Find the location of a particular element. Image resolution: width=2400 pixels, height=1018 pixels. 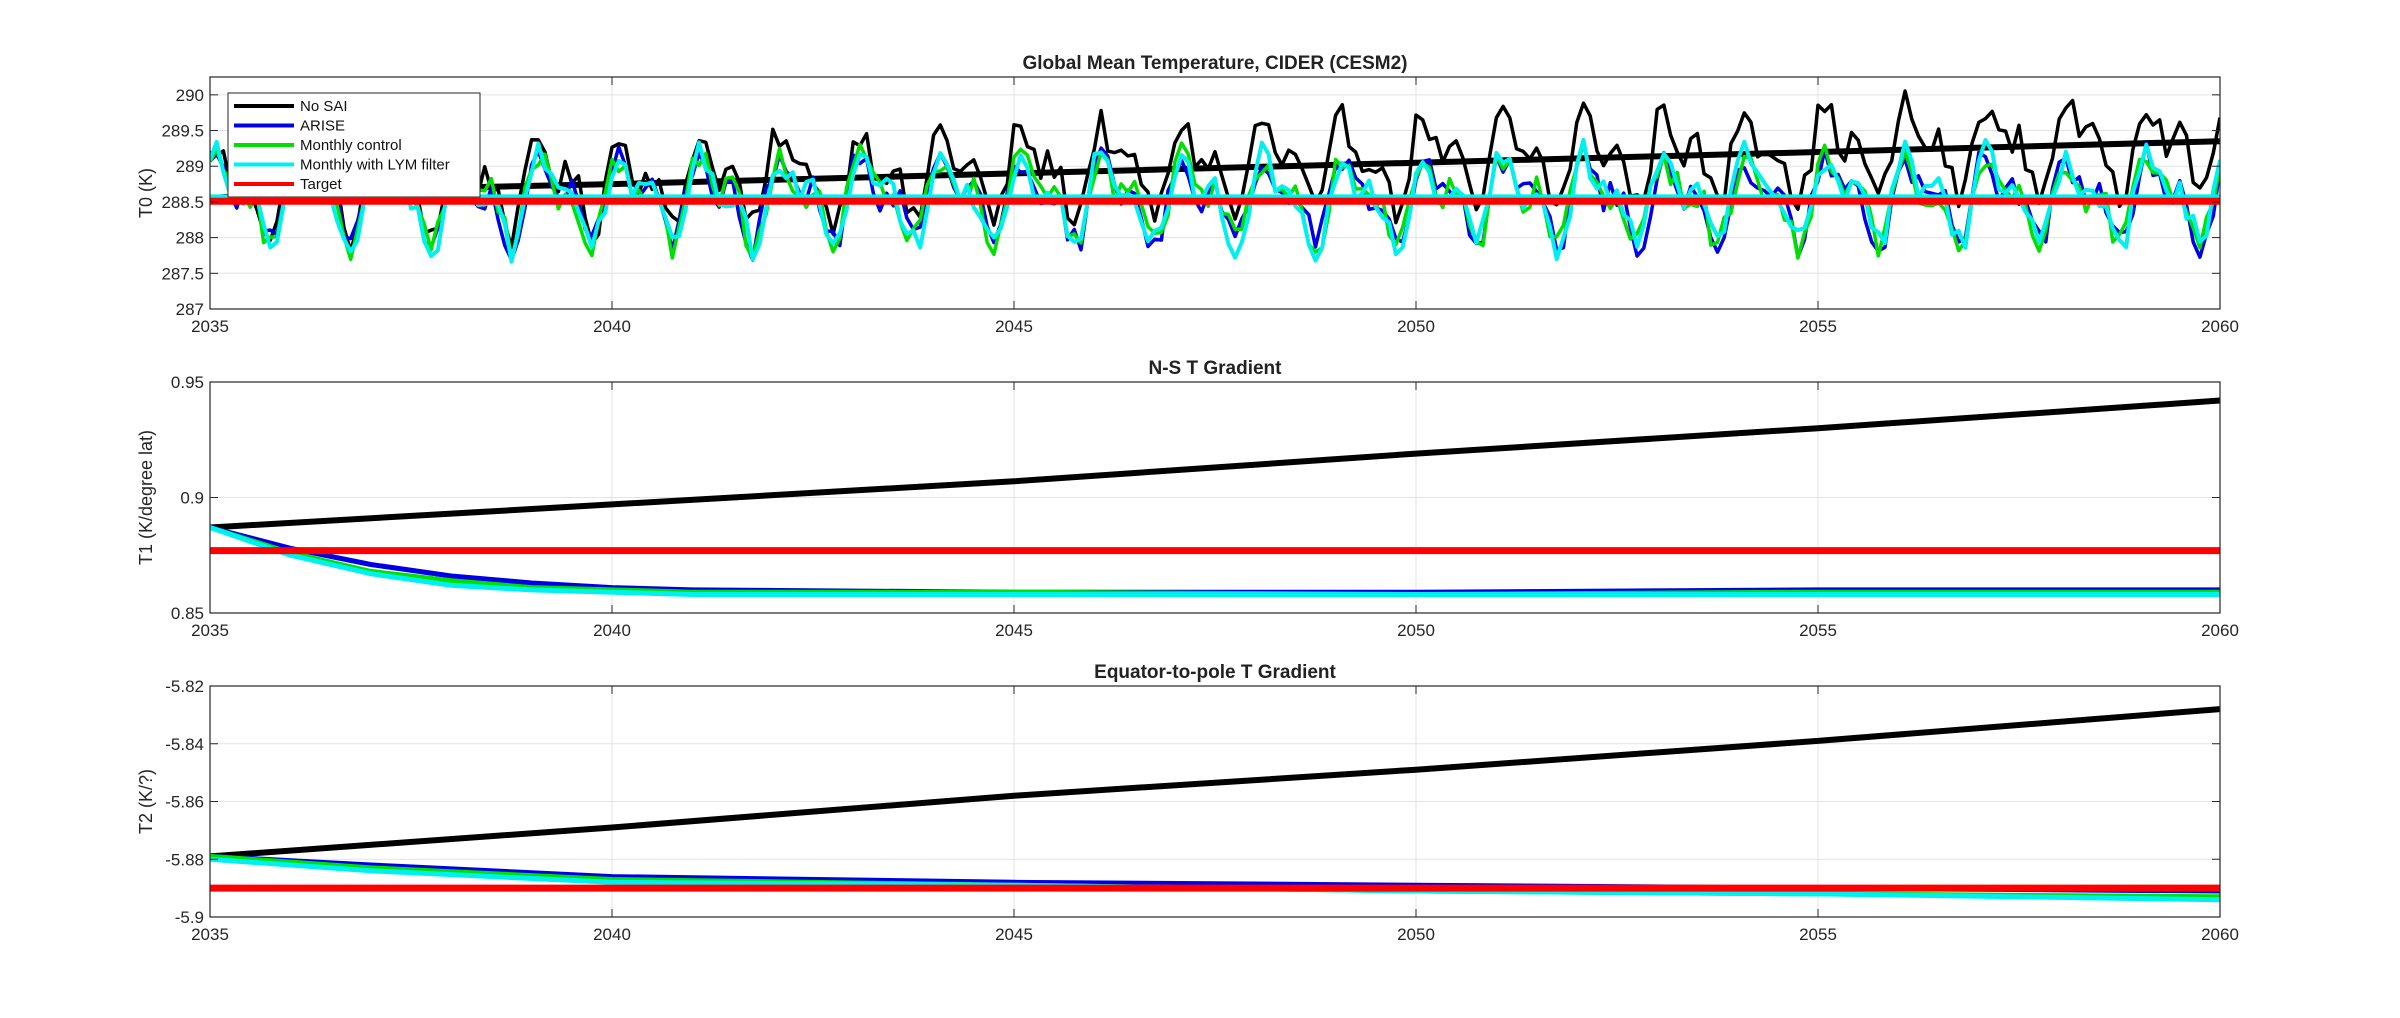

series-line-monthly-with-lym-filter-monthly is located at coordinates (1215, 200).